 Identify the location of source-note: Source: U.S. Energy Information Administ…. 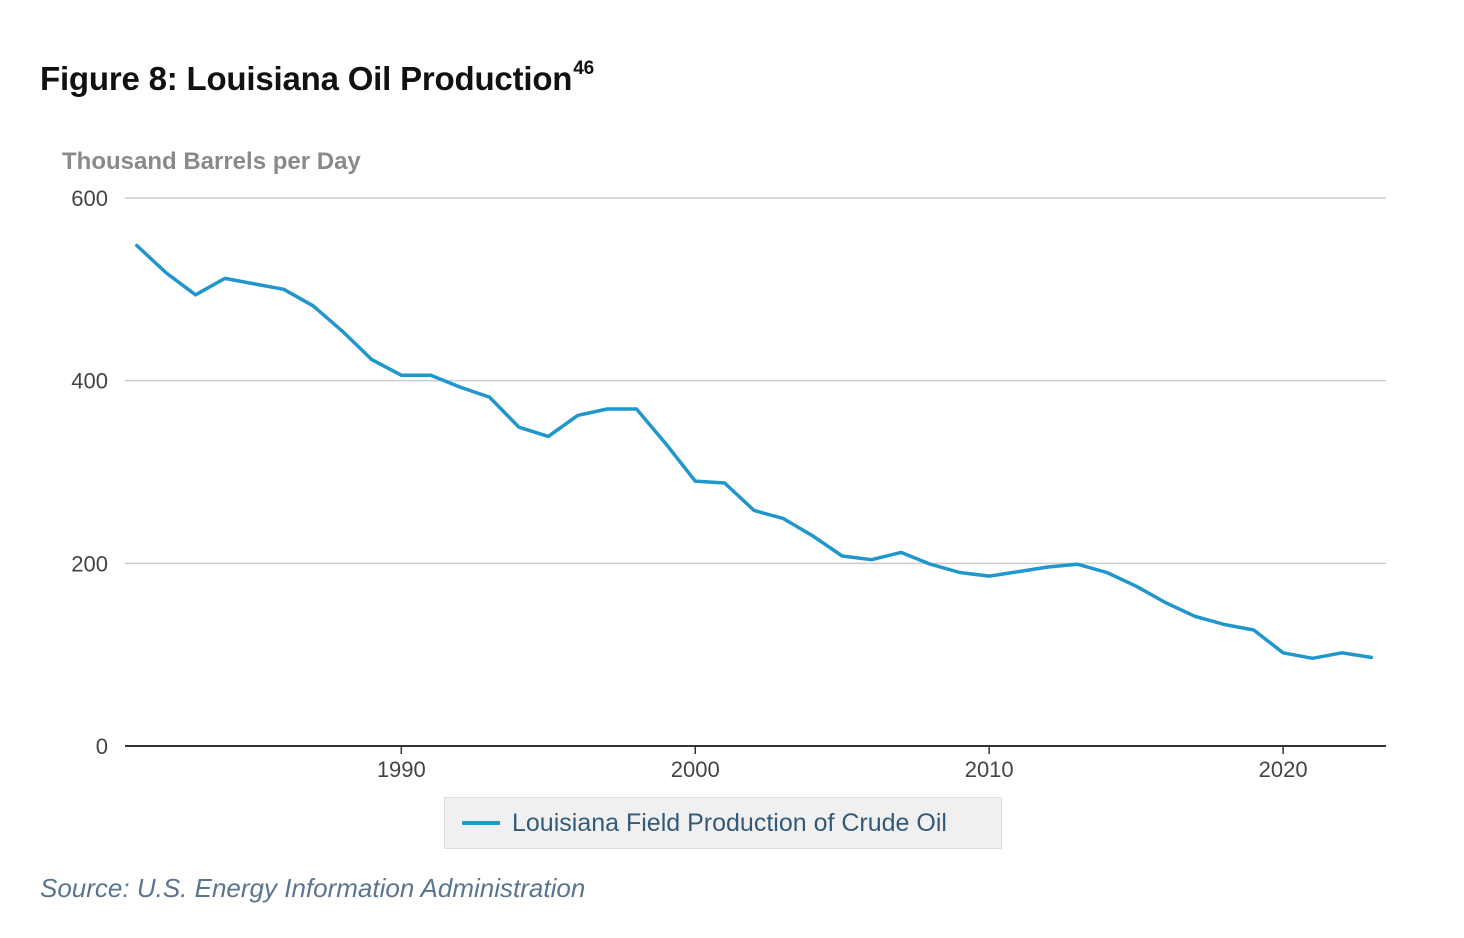
(313, 888).